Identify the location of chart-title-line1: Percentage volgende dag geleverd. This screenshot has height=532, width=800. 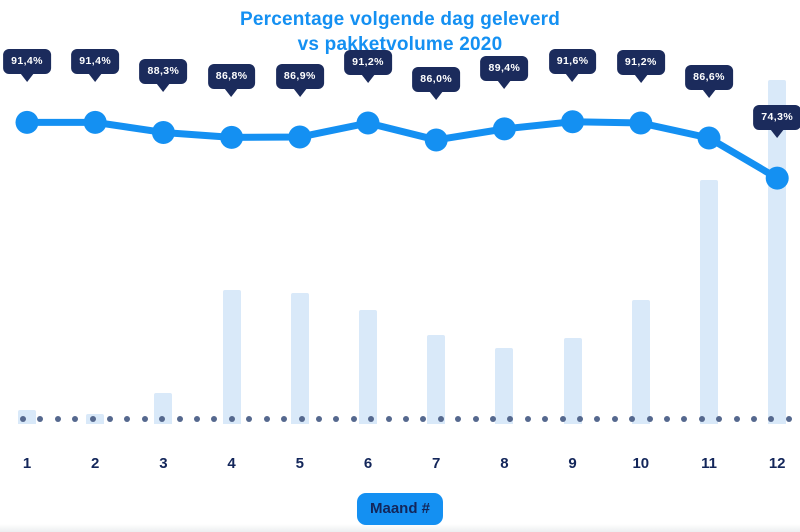
(399, 19).